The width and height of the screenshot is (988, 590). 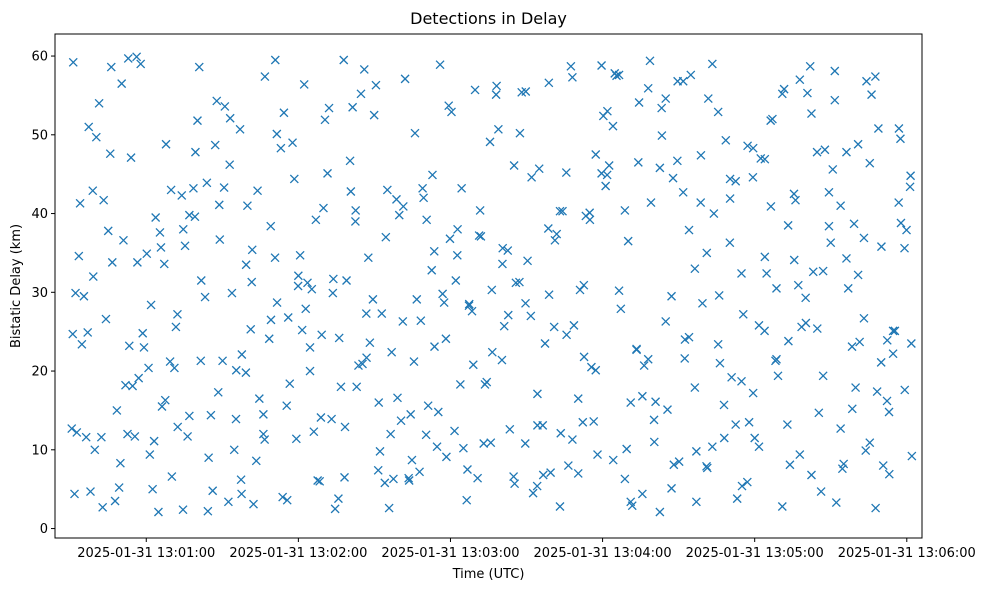 I want to click on y-tick-label: 30, so click(x=39, y=293).